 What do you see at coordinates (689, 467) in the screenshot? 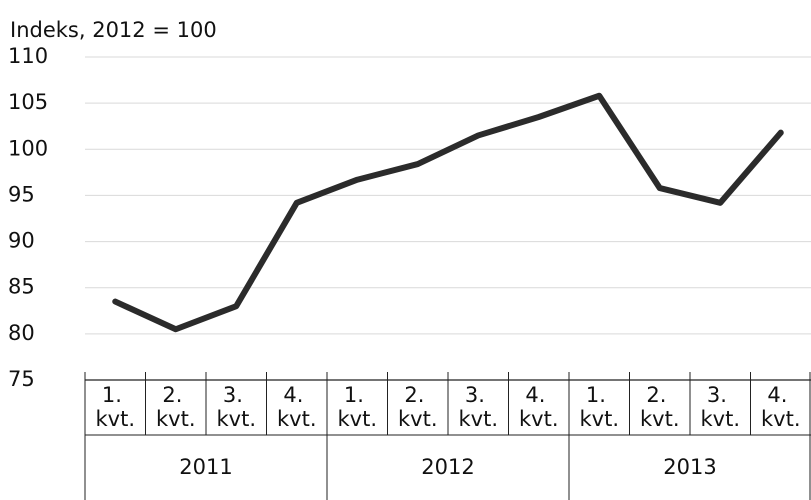
I see `x-group-label: 2013` at bounding box center [689, 467].